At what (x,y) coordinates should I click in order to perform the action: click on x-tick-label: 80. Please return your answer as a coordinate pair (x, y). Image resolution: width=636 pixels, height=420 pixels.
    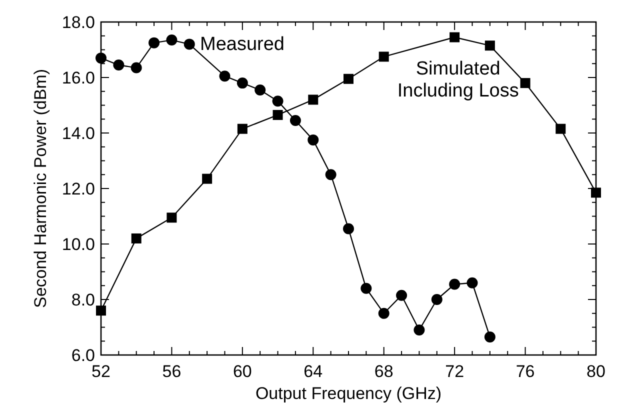
    Looking at the image, I should click on (596, 371).